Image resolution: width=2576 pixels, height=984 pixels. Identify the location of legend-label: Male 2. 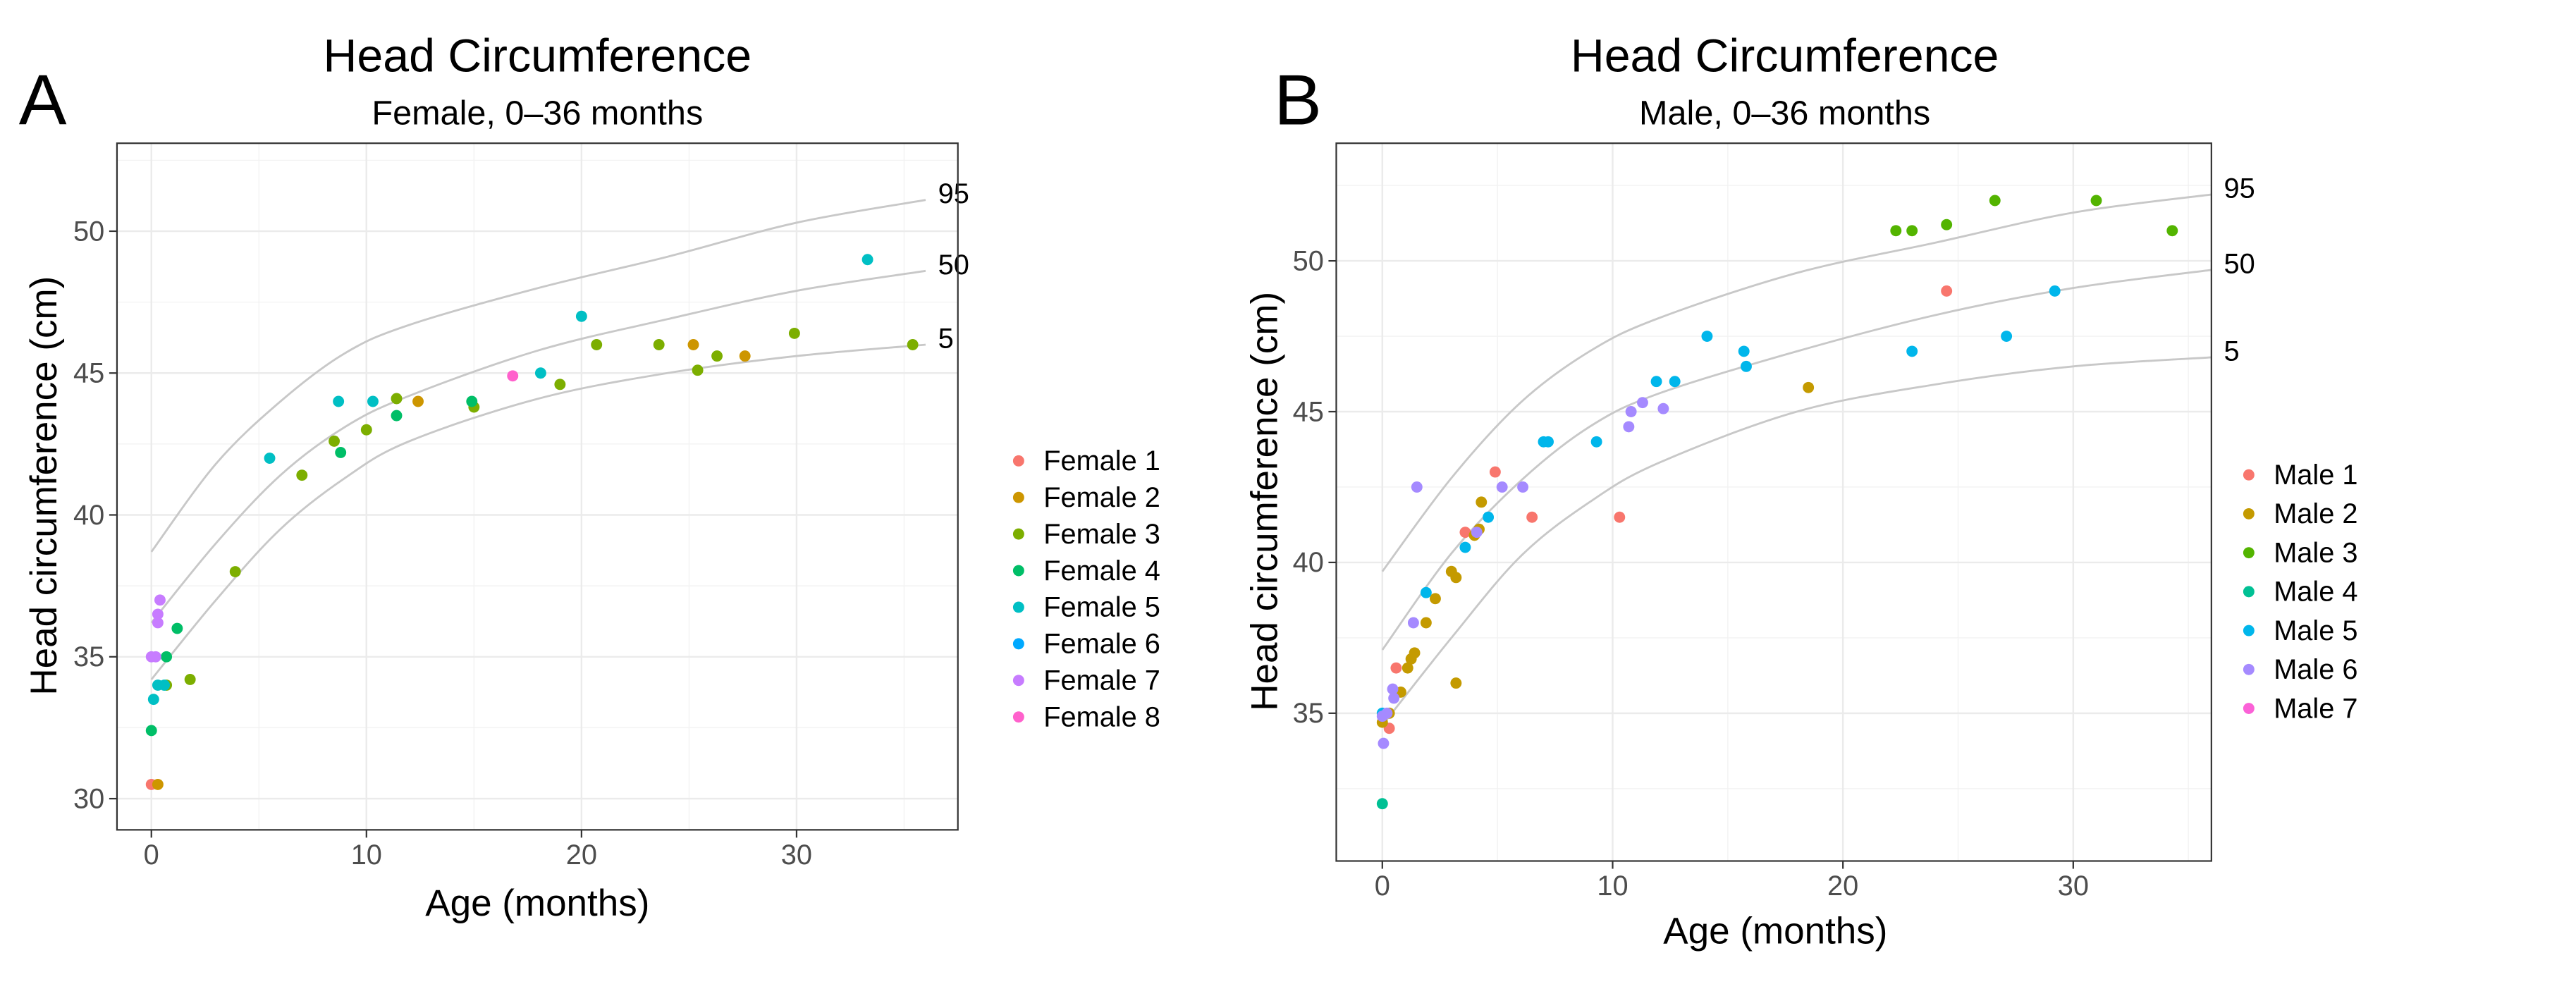
(2315, 513).